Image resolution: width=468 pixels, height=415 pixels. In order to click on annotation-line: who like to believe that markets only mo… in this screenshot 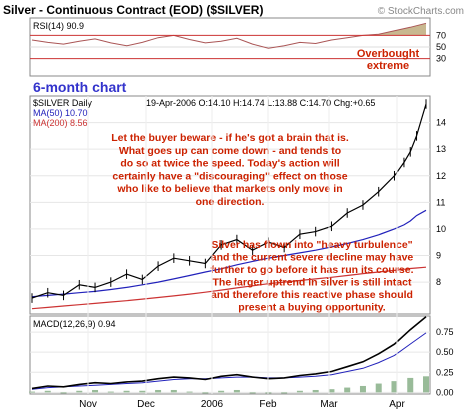, I will do `click(229, 189)`.